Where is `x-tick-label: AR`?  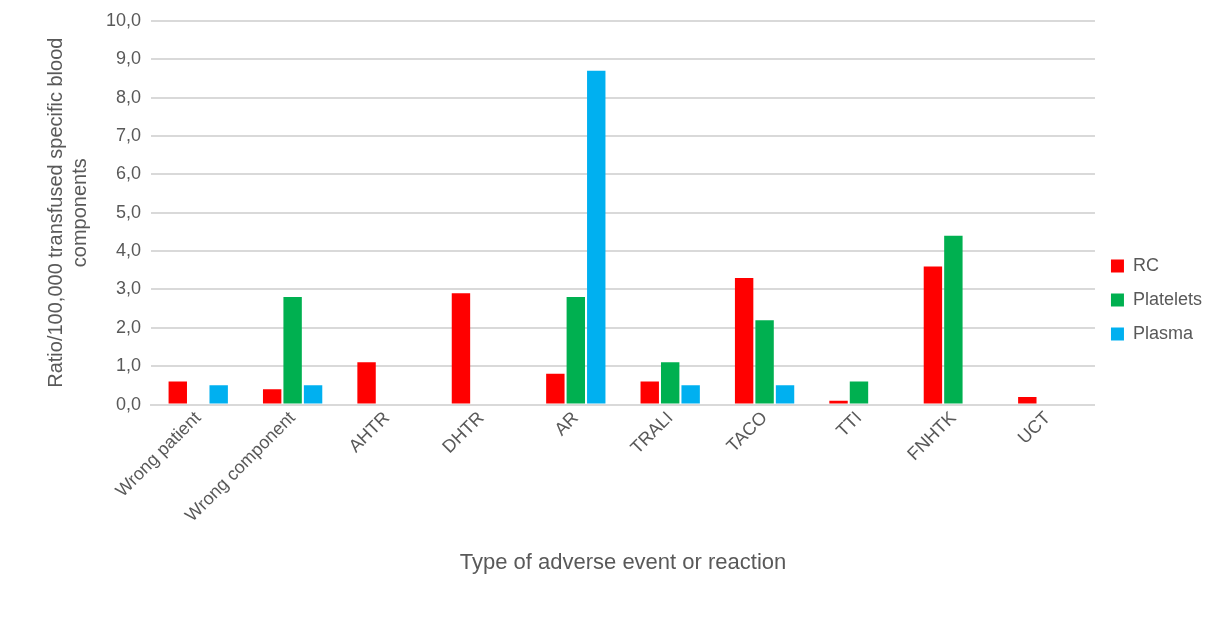
x-tick-label: AR is located at coordinates (566, 423).